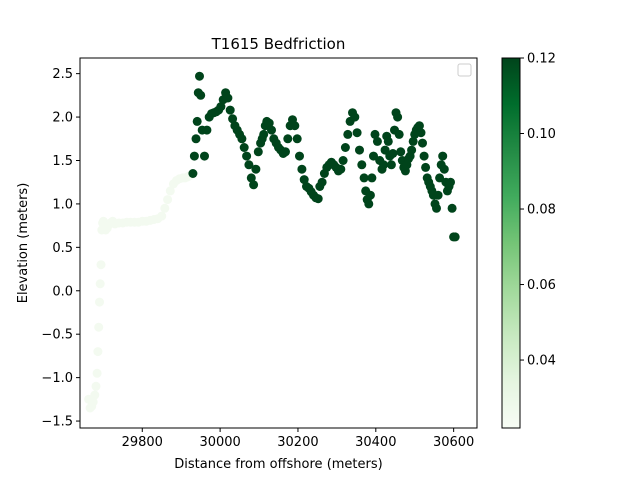 Image resolution: width=640 pixels, height=480 pixels. I want to click on x-tick-label: 30400, so click(375, 442).